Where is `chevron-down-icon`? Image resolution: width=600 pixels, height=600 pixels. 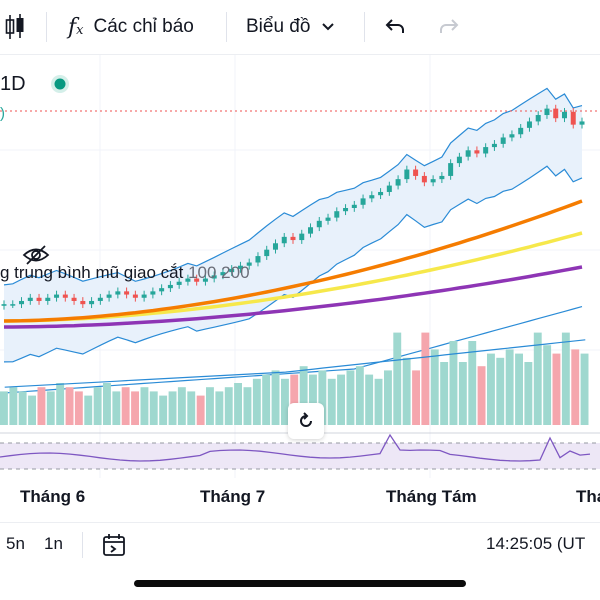 chevron-down-icon is located at coordinates (328, 27).